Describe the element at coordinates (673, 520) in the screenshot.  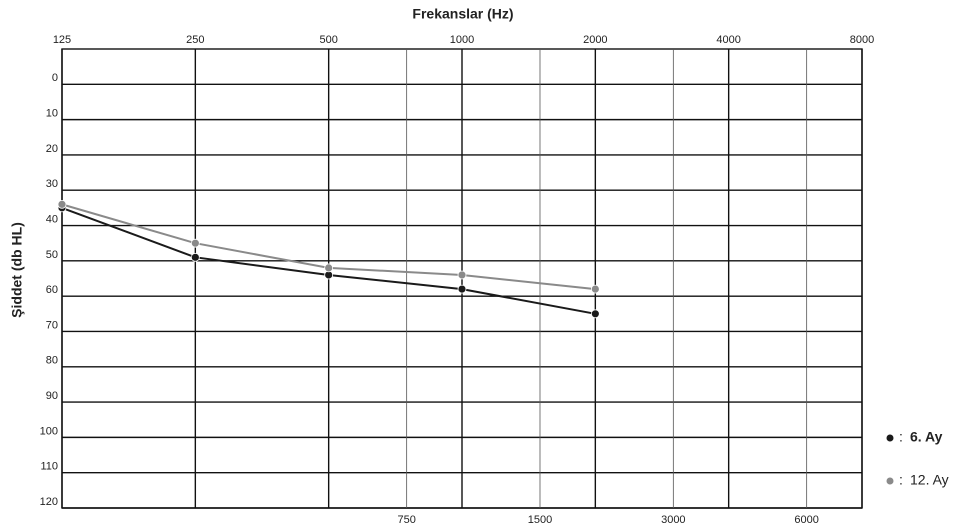
I see `x-minor-tick-label: 3000` at that location.